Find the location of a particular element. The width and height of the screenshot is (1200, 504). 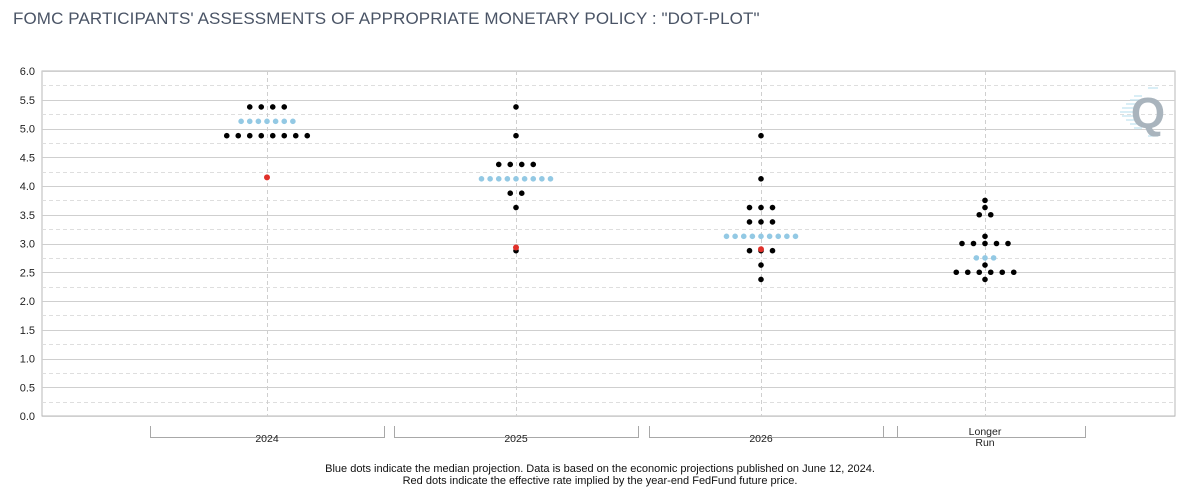

y-axis: 0.0 0.5 1.0 1.5 2.0 2.5 3.0 3.5 4.0 4.5 5.0 5.5 6.0 is located at coordinates (27, 244).